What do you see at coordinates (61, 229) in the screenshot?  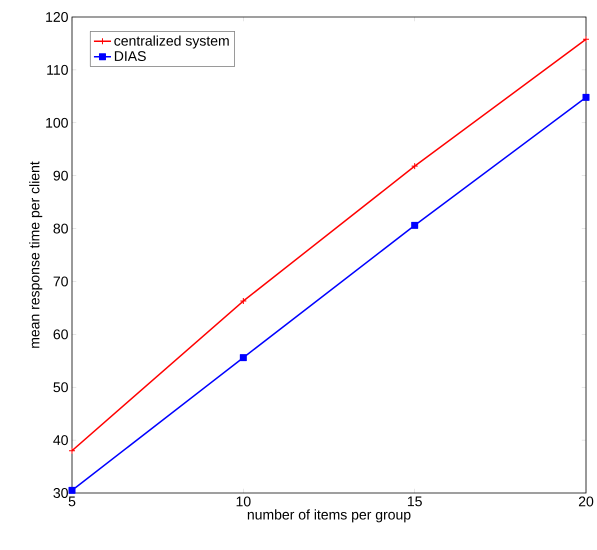 I see `y-tick-label: 80` at bounding box center [61, 229].